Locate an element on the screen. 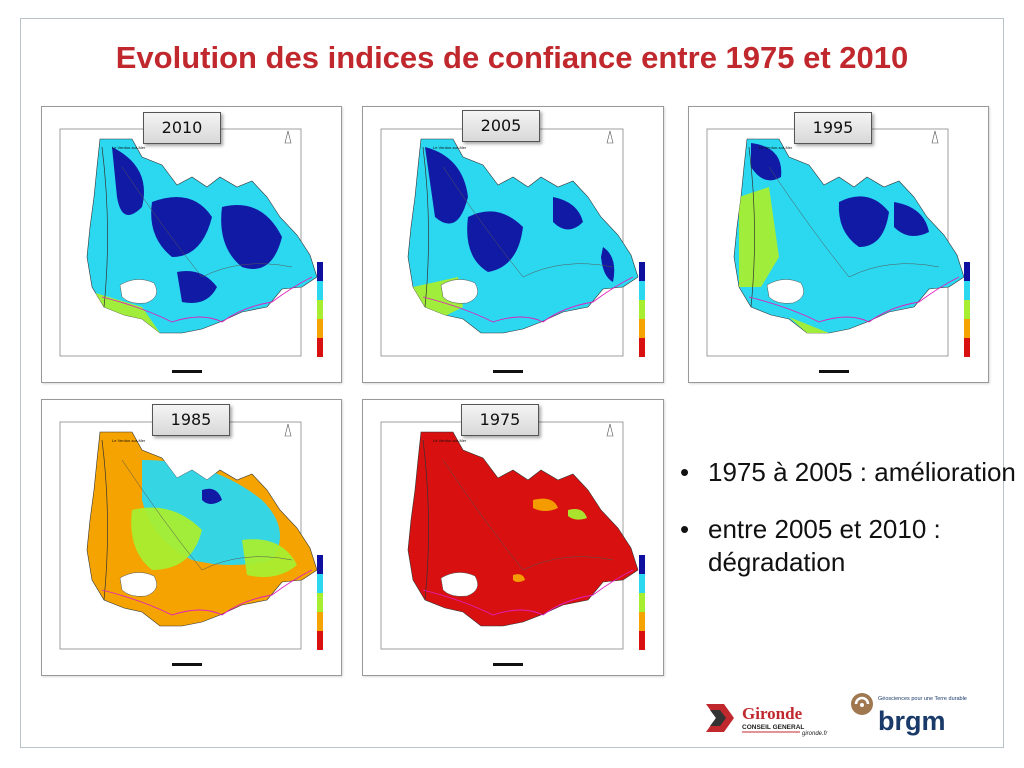 The height and width of the screenshot is (768, 1024). gironde-name: Gironde is located at coordinates (772, 713).